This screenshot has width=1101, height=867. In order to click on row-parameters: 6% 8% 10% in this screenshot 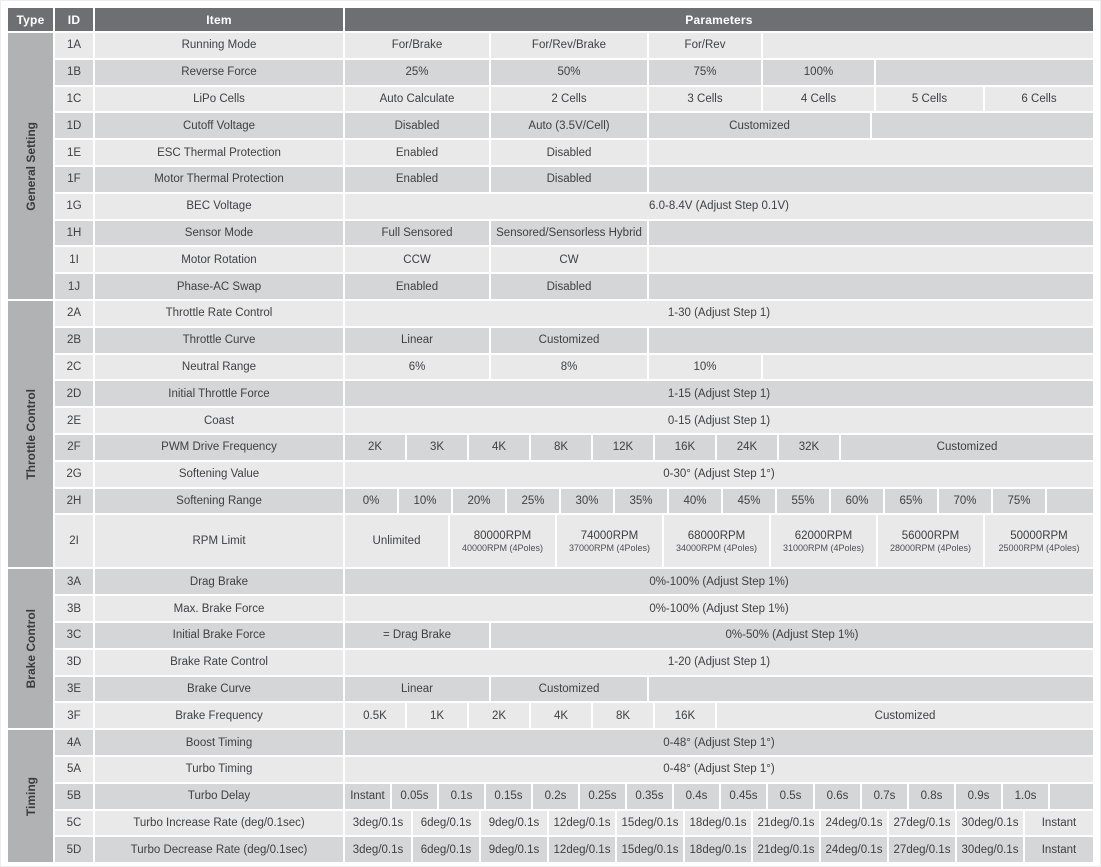, I will do `click(719, 367)`.